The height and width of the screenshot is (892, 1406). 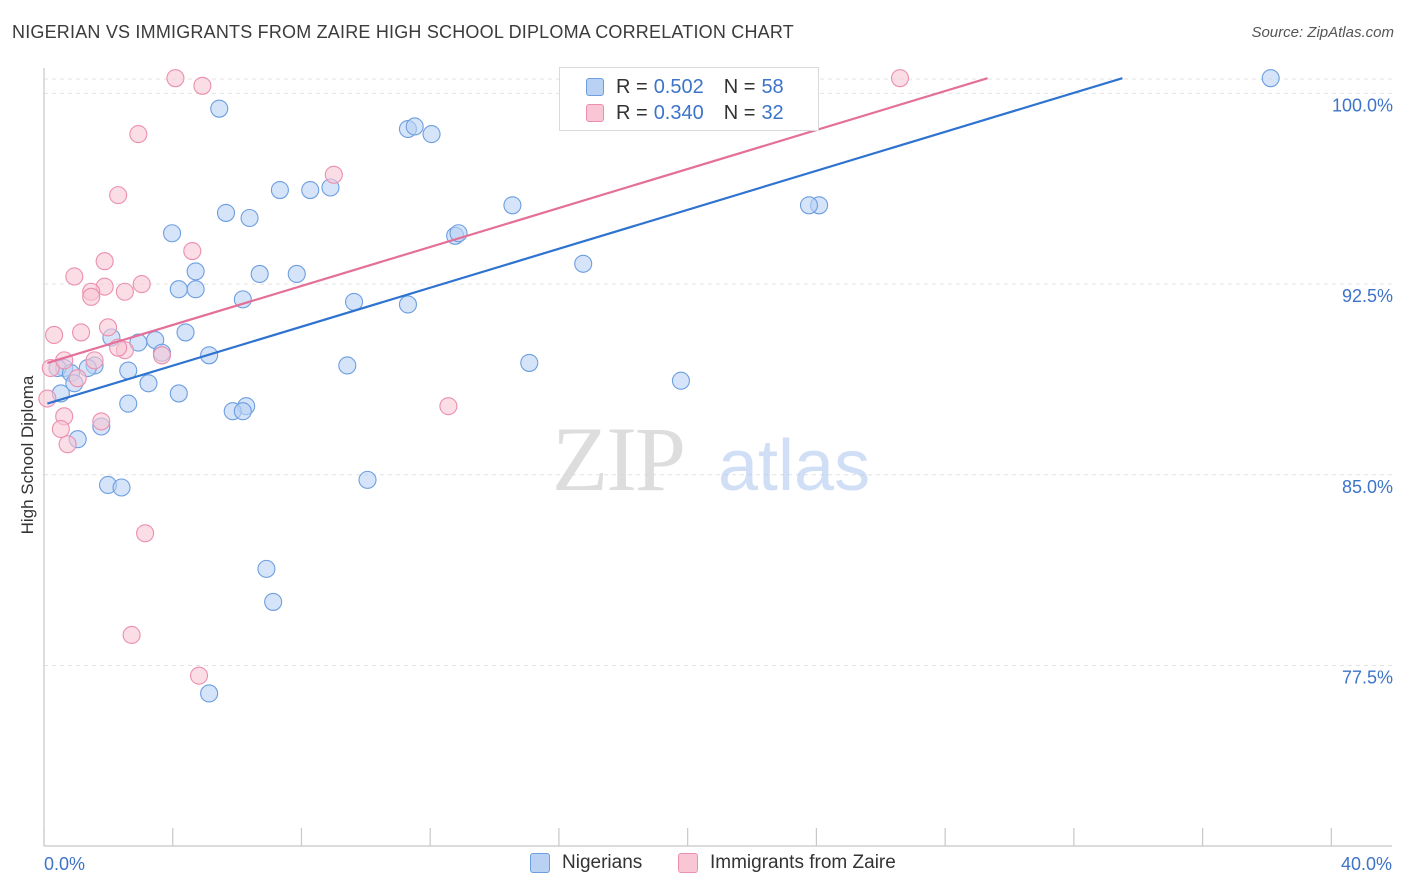 I want to click on legend-row-nigerians: R = 0.502 N = 58, so click(x=685, y=87).